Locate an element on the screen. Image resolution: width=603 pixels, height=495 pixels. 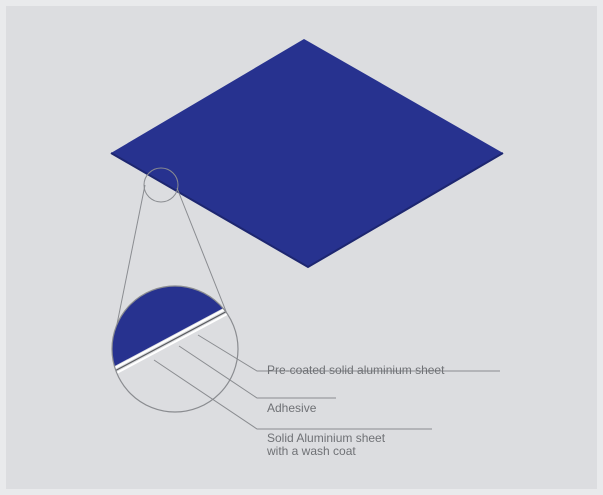
leader-line-layer2 is located at coordinates (257, 372).